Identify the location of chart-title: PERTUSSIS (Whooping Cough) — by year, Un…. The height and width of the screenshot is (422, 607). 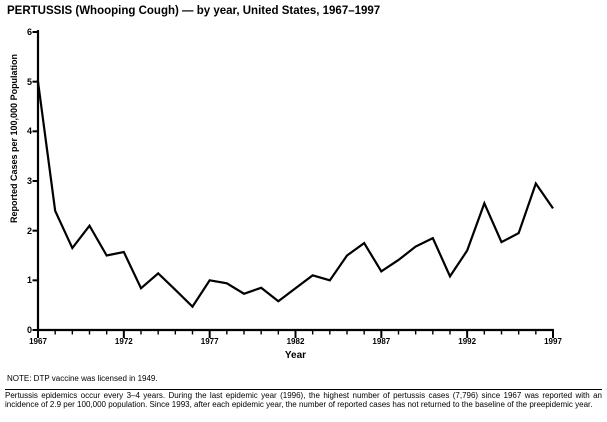
(194, 11).